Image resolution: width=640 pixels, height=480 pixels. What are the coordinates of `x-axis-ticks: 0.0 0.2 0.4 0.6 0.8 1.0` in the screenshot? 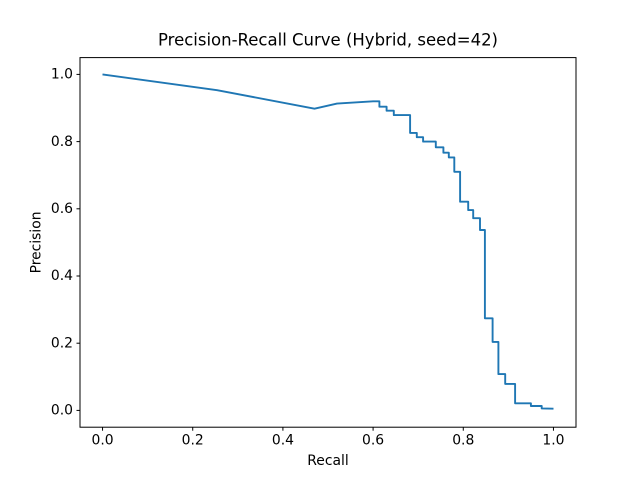 It's located at (328, 438).